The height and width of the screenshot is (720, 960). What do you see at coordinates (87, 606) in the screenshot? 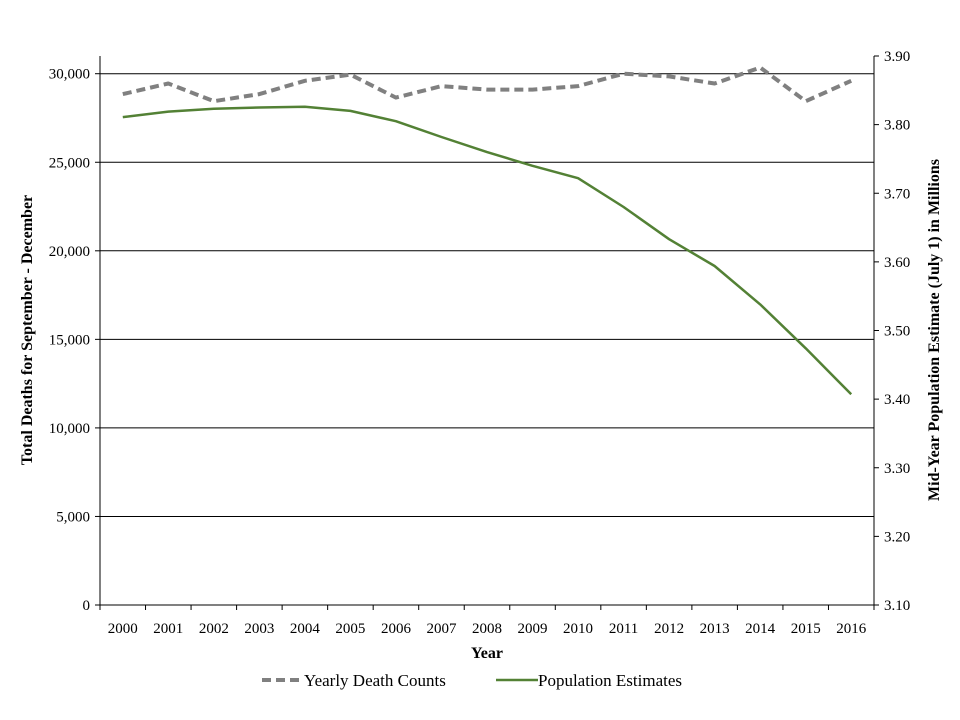
I see `left-tick-label: 0` at bounding box center [87, 606].